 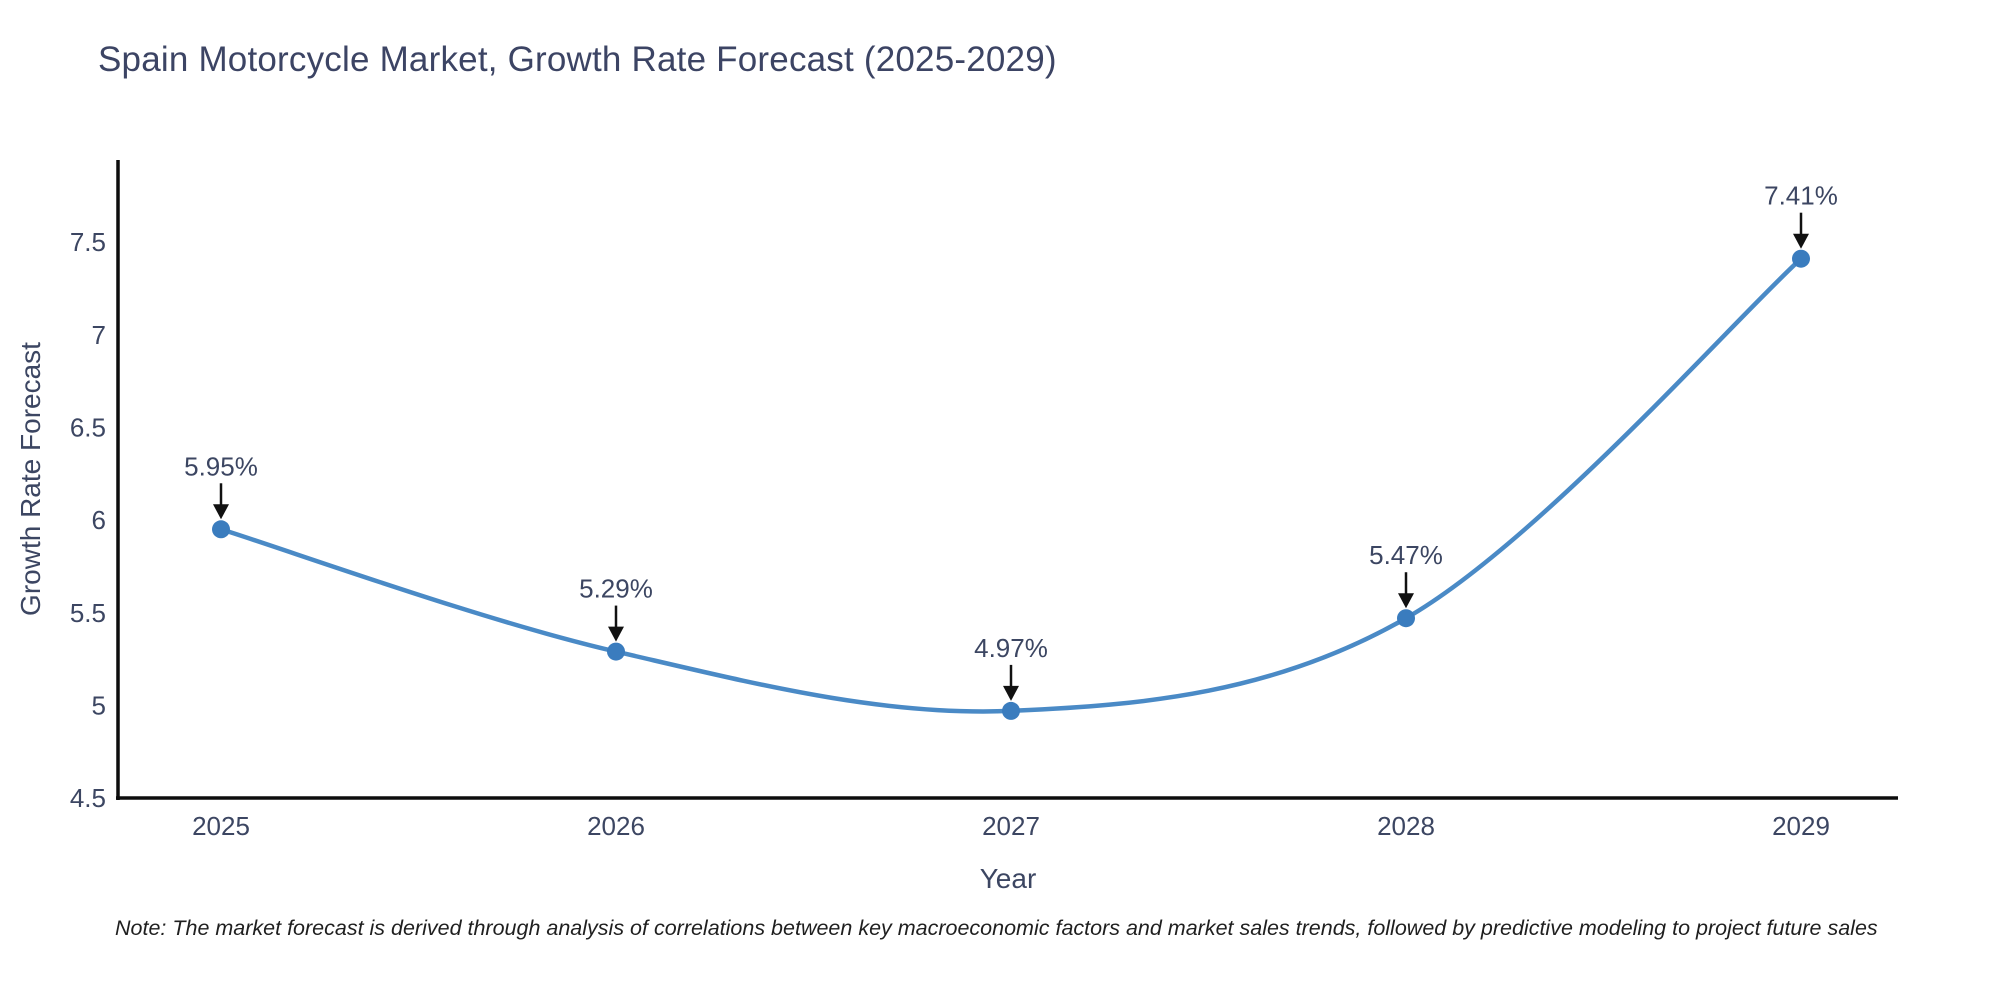 What do you see at coordinates (99, 705) in the screenshot?
I see `y-tick-label: 5` at bounding box center [99, 705].